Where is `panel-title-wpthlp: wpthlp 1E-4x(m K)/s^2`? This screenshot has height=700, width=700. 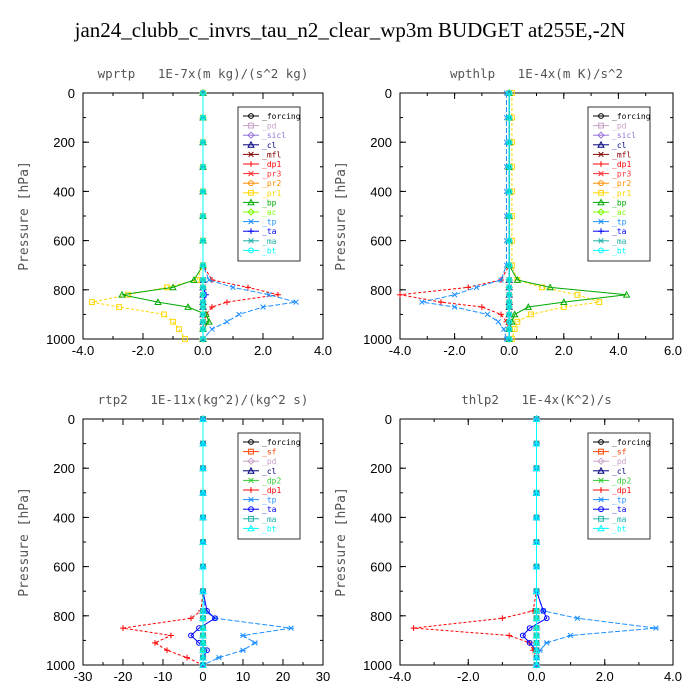
panel-title-wpthlp: wpthlp 1E-4x(m K)/s^2 is located at coordinates (536, 73).